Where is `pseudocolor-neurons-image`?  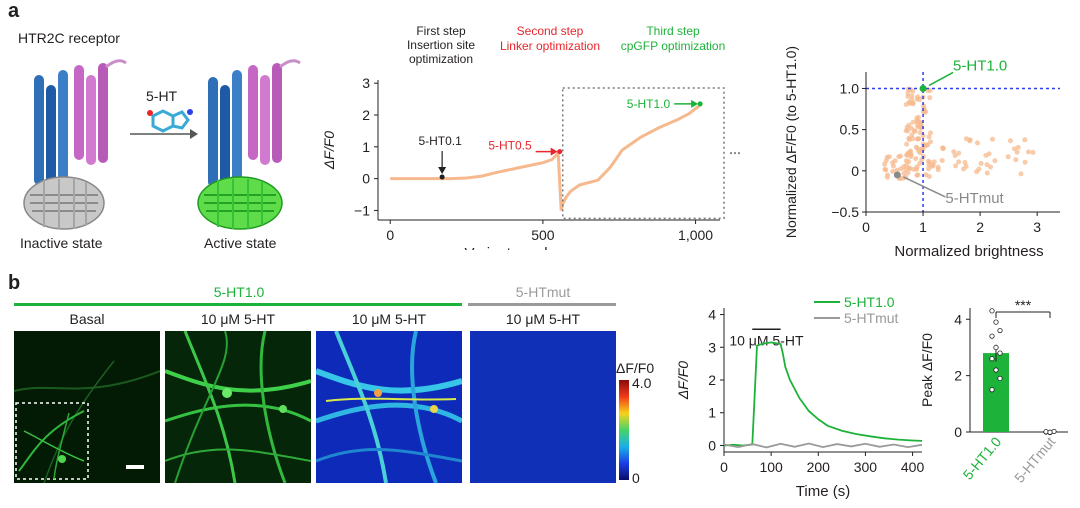 pseudocolor-neurons-image is located at coordinates (389, 407).